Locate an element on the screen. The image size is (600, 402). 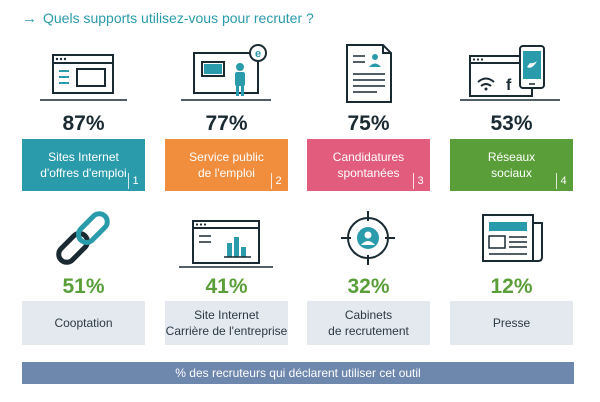
svg-text: e is located at coordinates (258, 54).